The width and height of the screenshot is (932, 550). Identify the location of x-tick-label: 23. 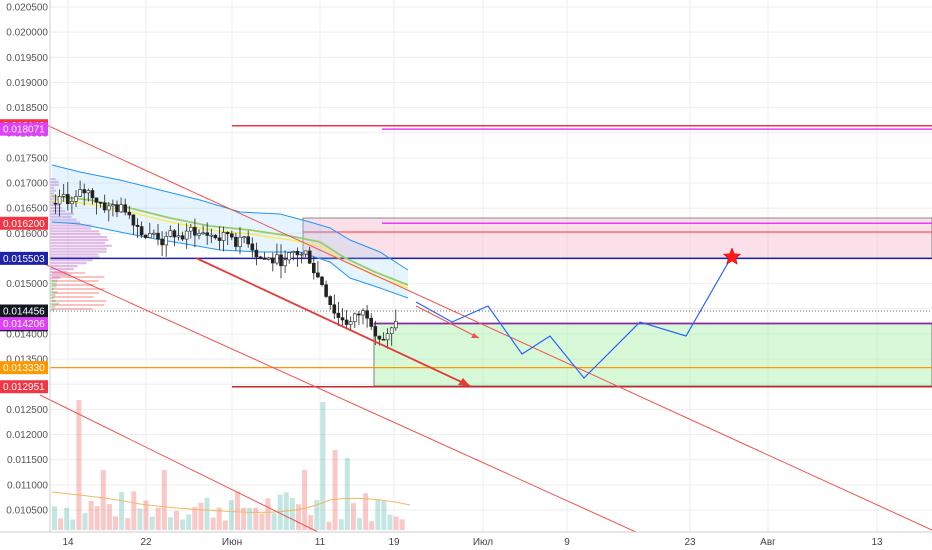
(690, 542).